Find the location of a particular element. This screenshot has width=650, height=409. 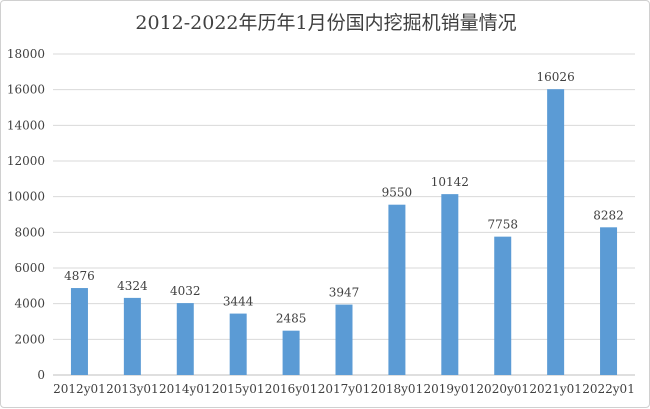

x-tick-label: 2018y01 is located at coordinates (397, 389).